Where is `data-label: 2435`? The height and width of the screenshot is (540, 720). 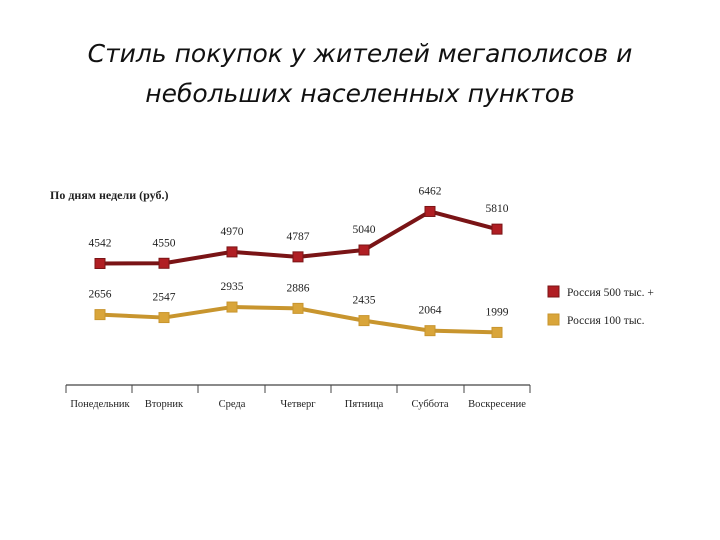 data-label: 2435 is located at coordinates (364, 301).